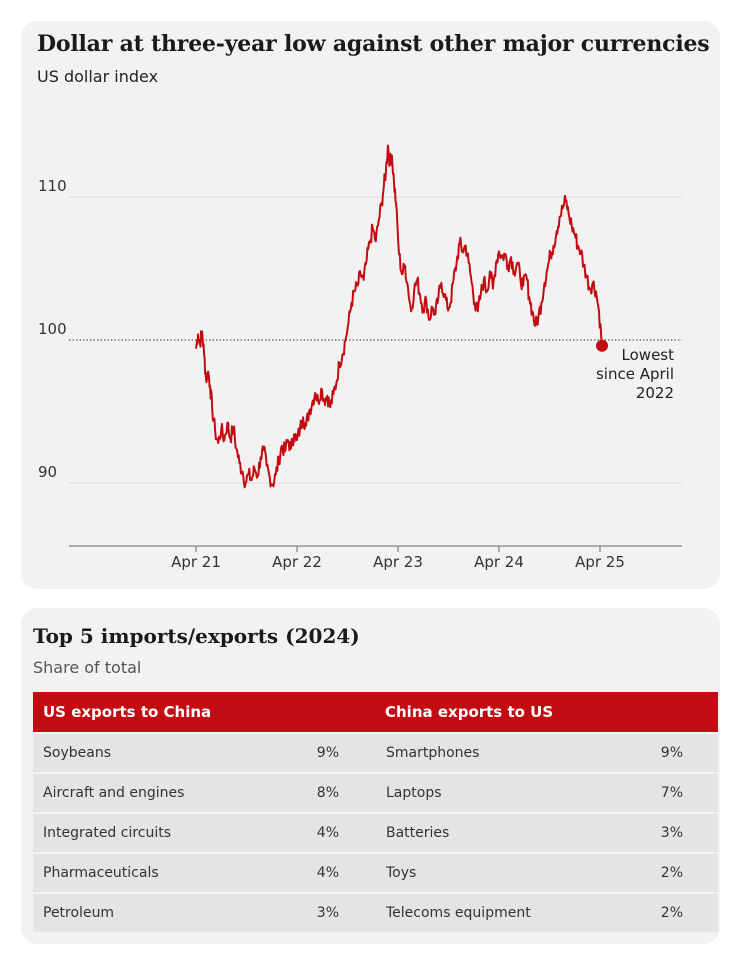  What do you see at coordinates (600, 562) in the screenshot?
I see `x-tick-label: Apr 25` at bounding box center [600, 562].